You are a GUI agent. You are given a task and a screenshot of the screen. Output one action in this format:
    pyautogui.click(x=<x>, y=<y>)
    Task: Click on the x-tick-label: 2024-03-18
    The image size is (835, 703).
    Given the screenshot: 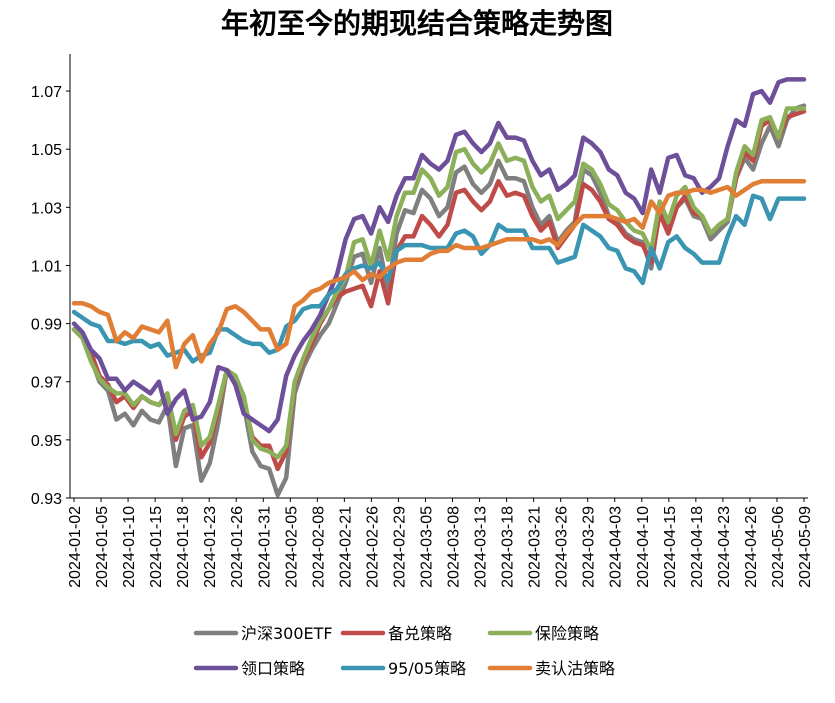 What is the action you would take?
    pyautogui.click(x=508, y=547)
    